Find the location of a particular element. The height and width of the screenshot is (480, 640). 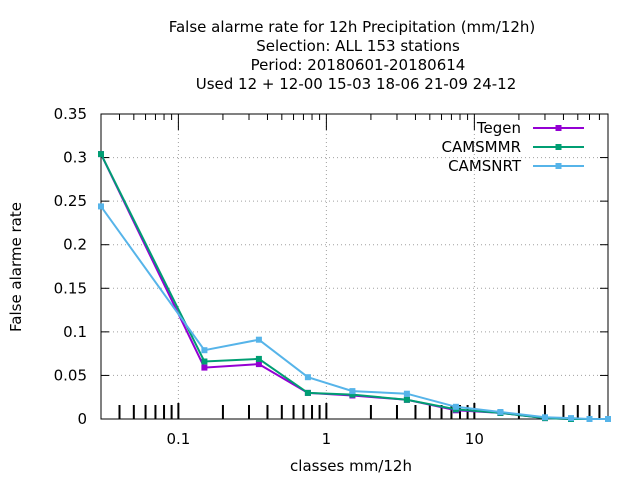

y-tick-label: 0.3 is located at coordinates (75, 158).